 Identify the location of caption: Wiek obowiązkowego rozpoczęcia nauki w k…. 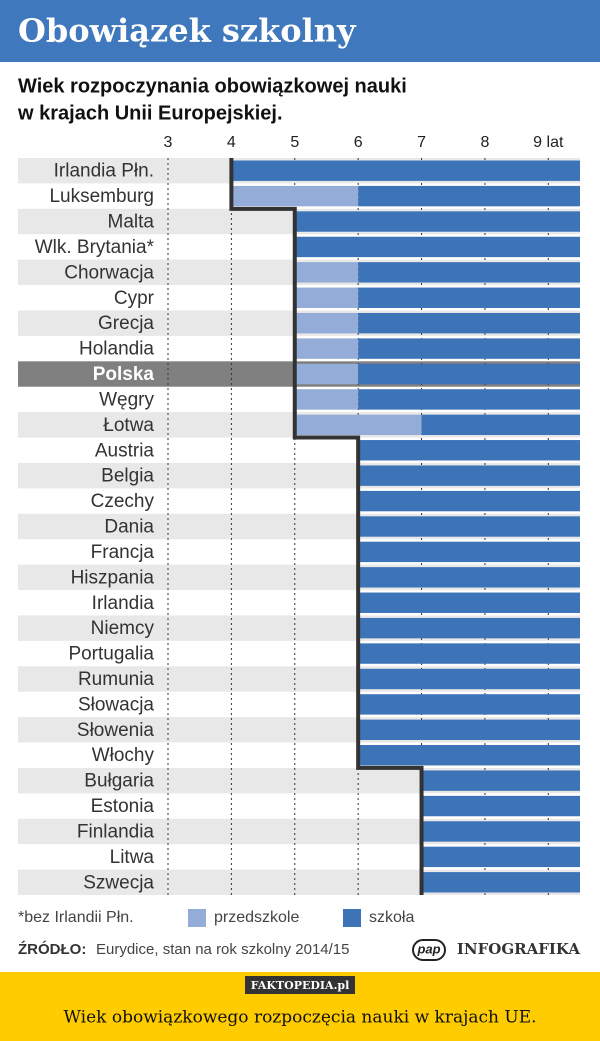
(299, 1018).